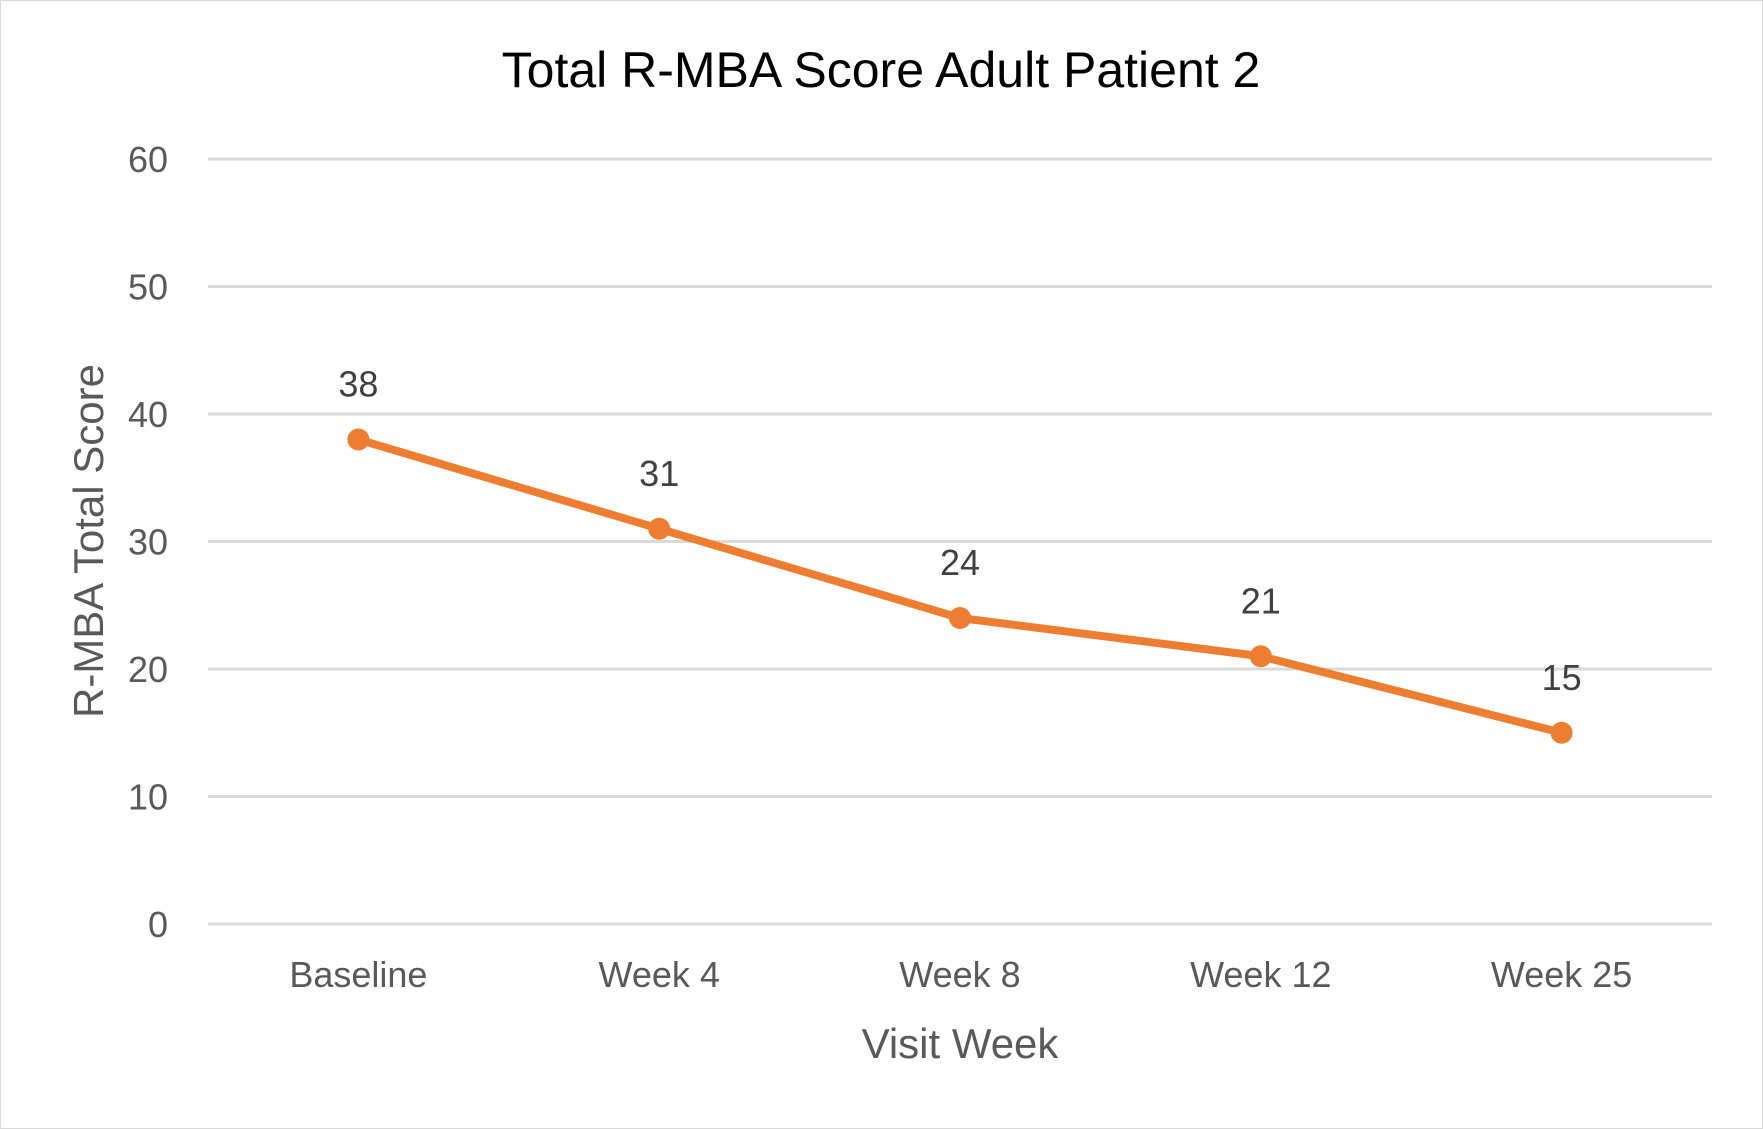 Image resolution: width=1763 pixels, height=1129 pixels. Describe the element at coordinates (658, 974) in the screenshot. I see `x-tick-label: Week 4` at that location.